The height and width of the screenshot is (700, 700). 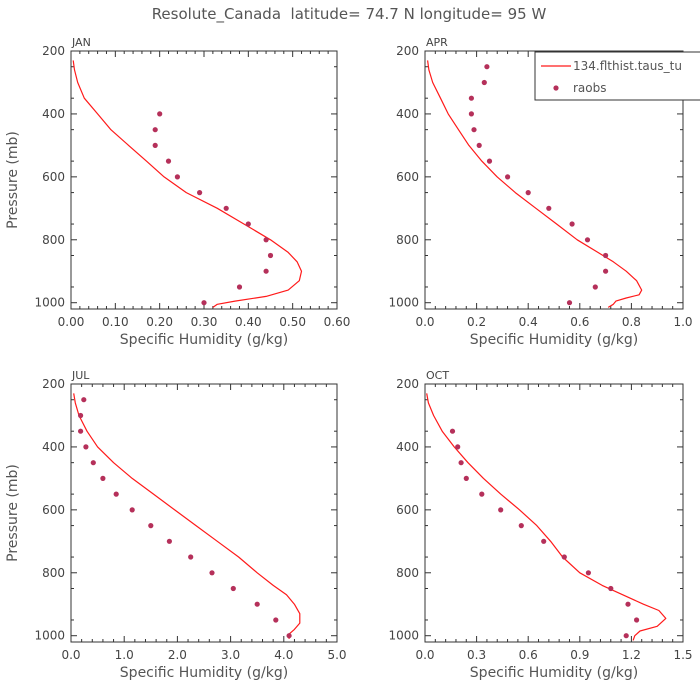 What do you see at coordinates (80, 375) in the screenshot?
I see `panel-label: JUL` at bounding box center [80, 375].